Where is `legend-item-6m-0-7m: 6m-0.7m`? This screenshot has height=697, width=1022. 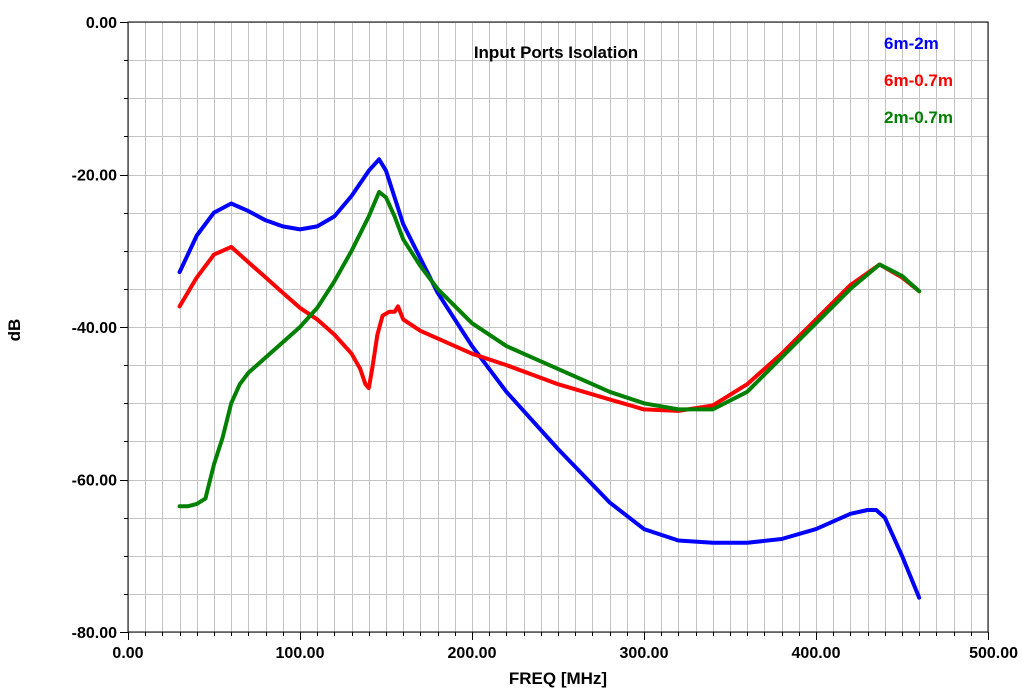 legend-item-6m-0-7m: 6m-0.7m is located at coordinates (918, 80).